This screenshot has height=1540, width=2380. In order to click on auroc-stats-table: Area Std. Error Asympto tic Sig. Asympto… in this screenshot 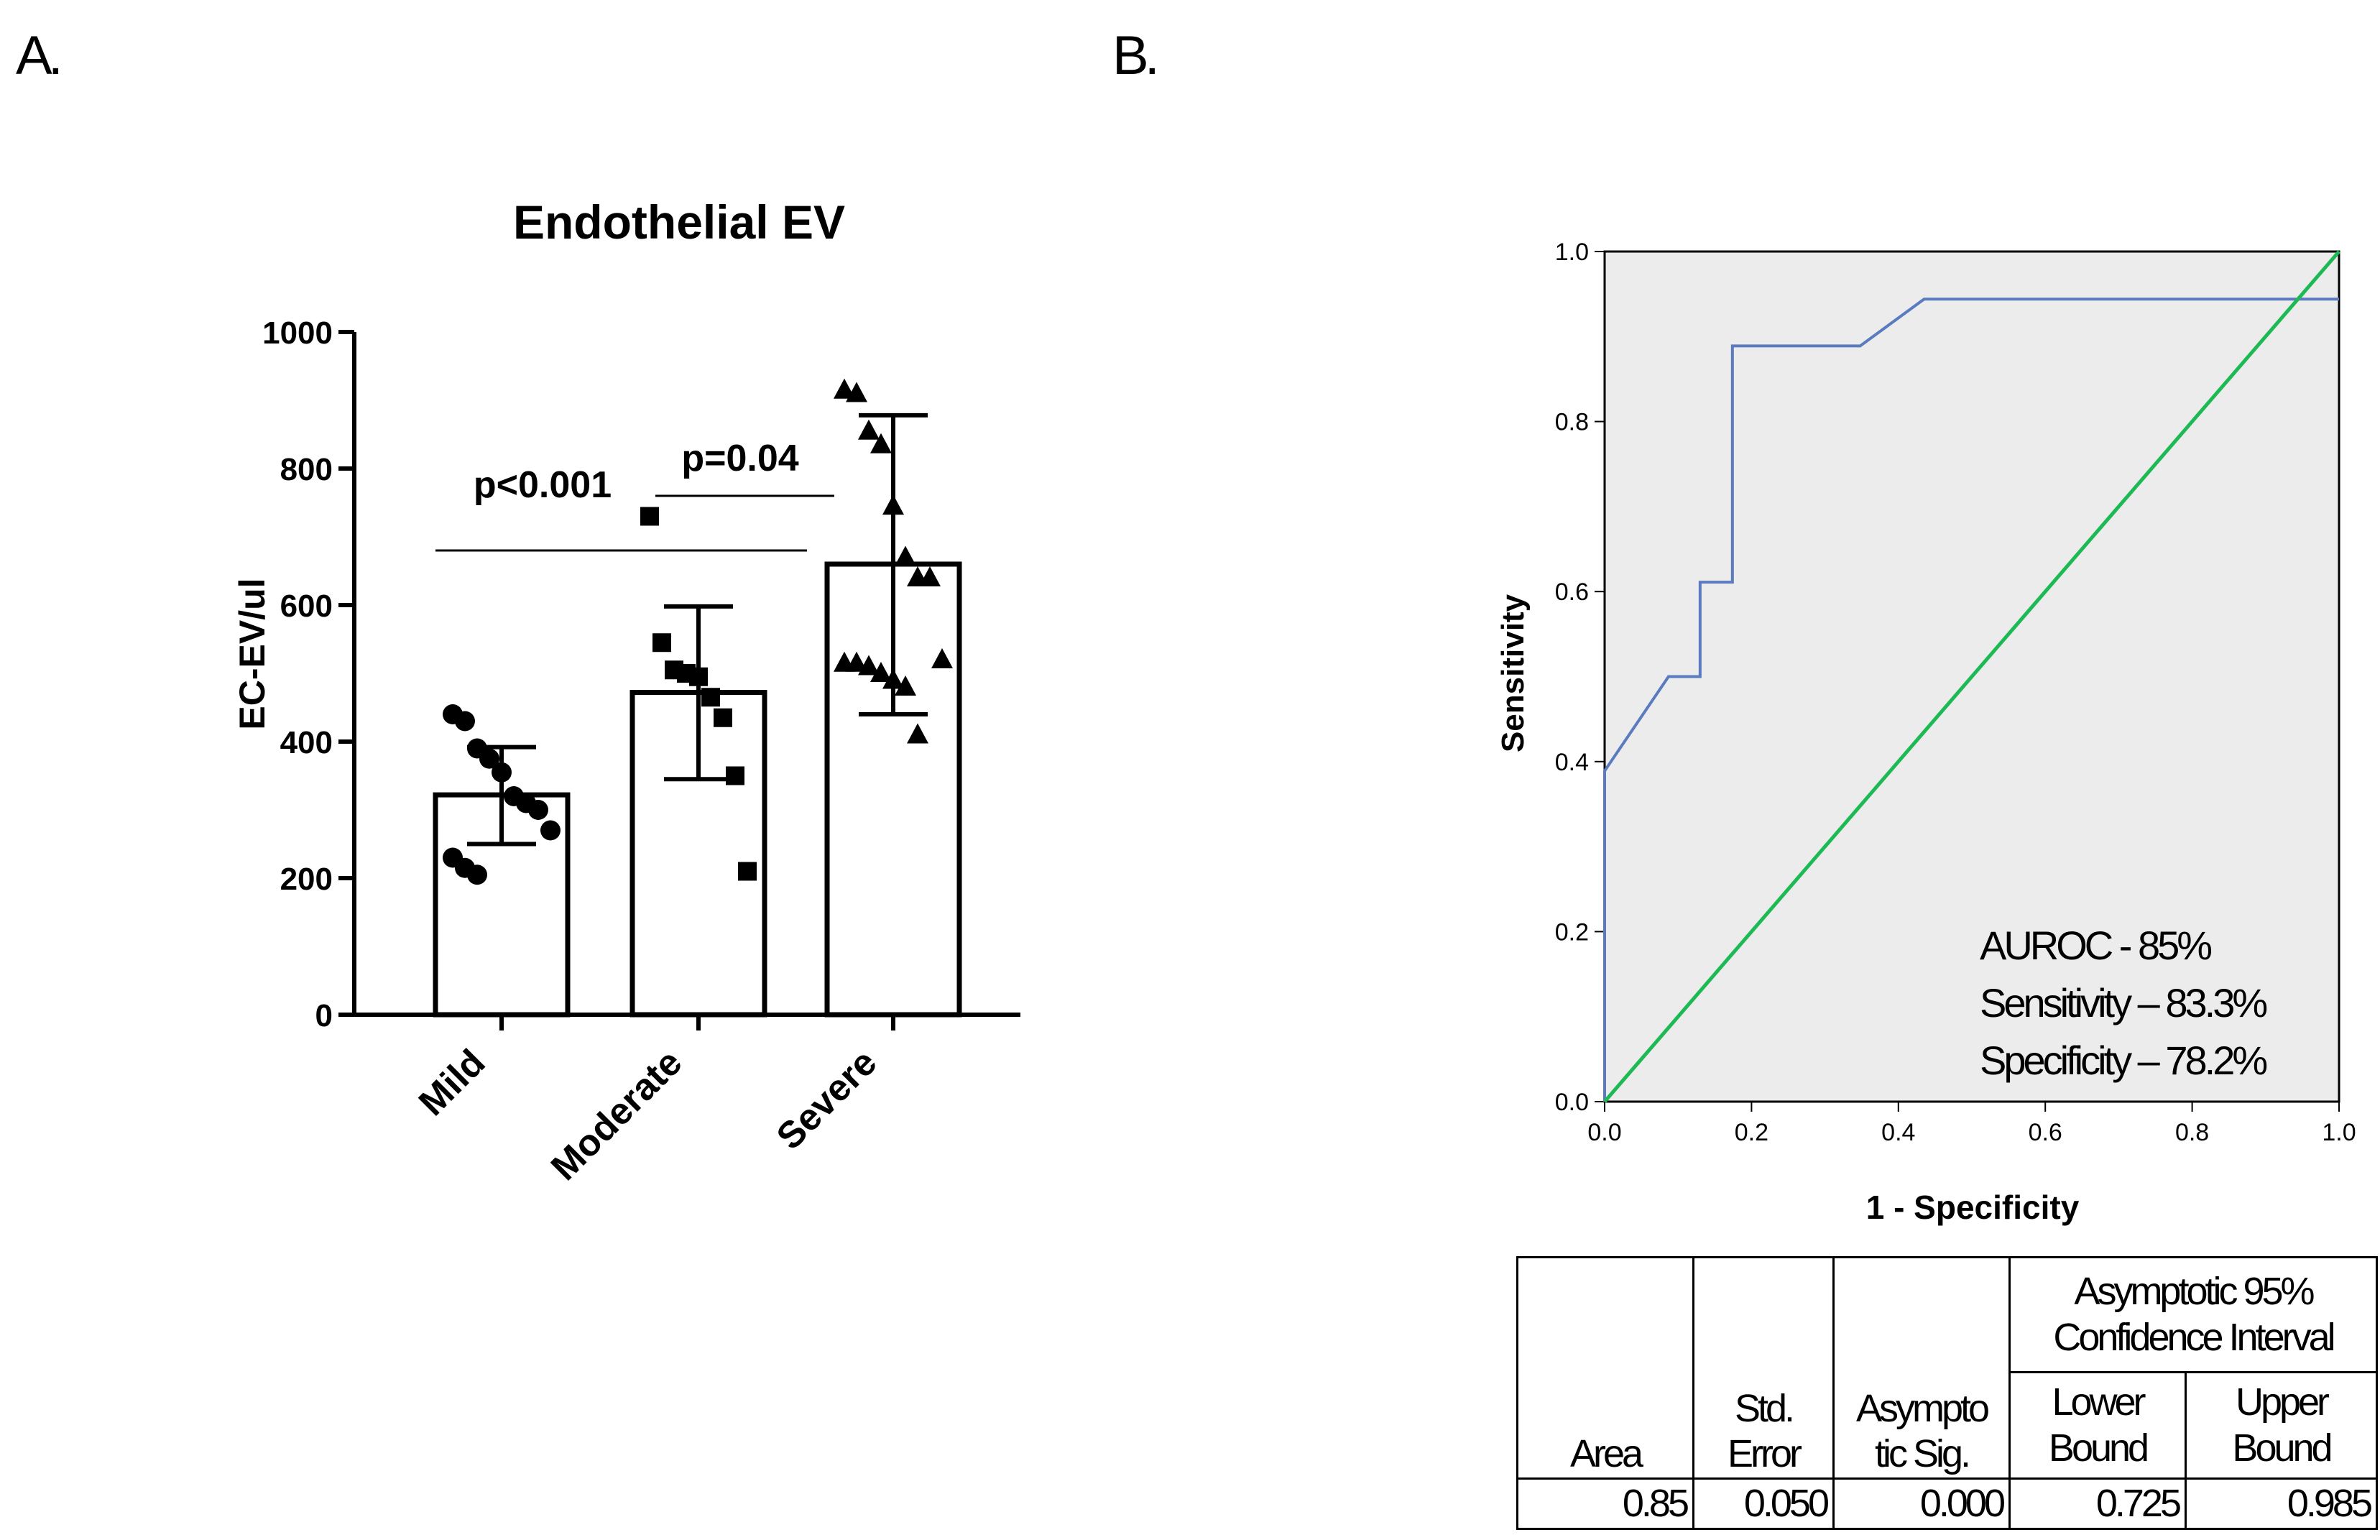, I will do `click(1947, 1393)`.